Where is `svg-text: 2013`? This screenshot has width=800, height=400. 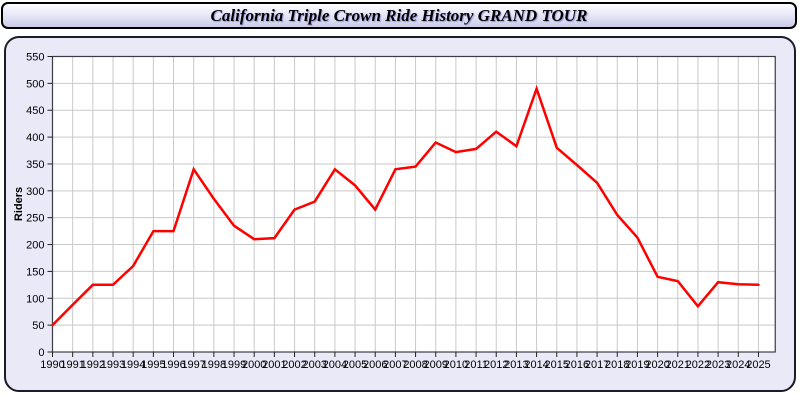 svg-text: 2013 is located at coordinates (516, 365).